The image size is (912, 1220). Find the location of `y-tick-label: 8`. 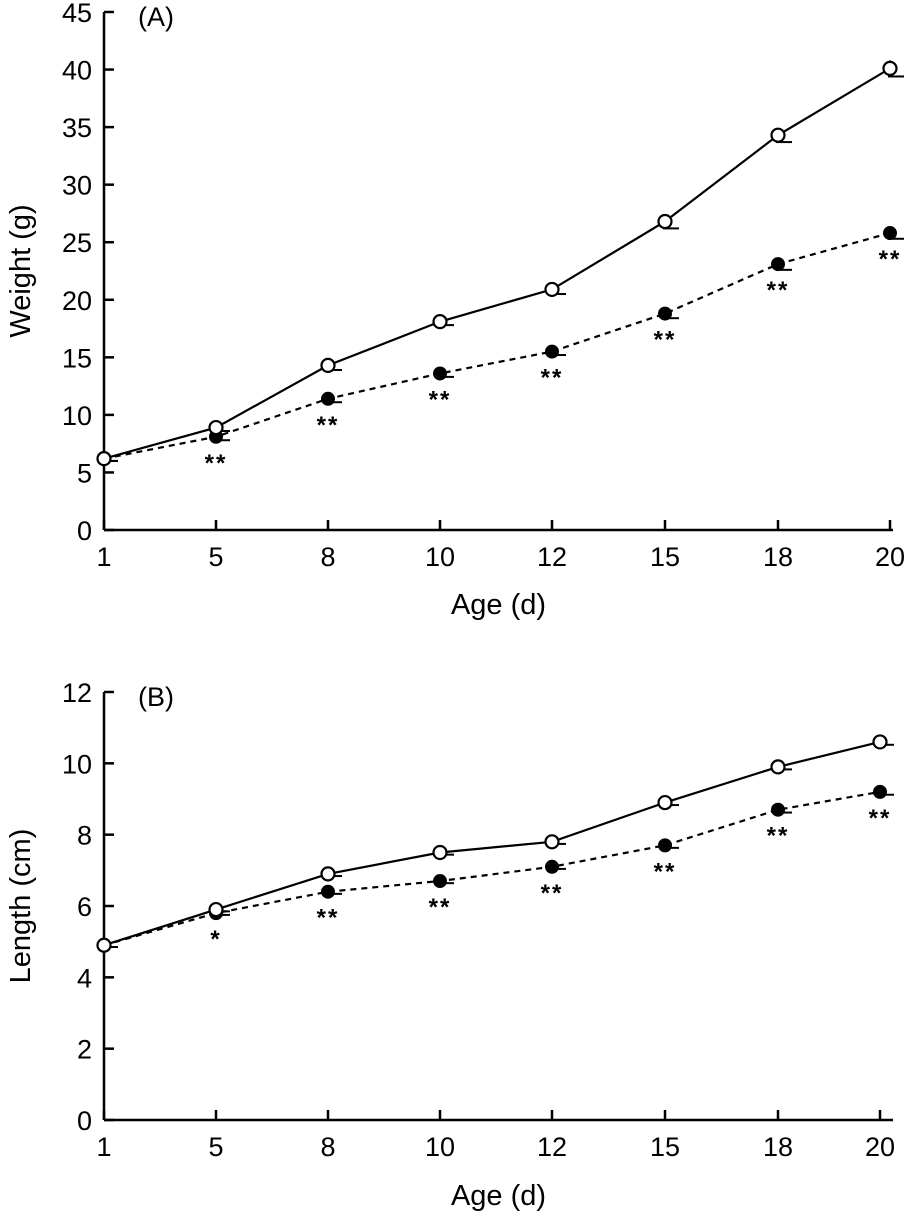

y-tick-label: 8 is located at coordinates (84, 836).